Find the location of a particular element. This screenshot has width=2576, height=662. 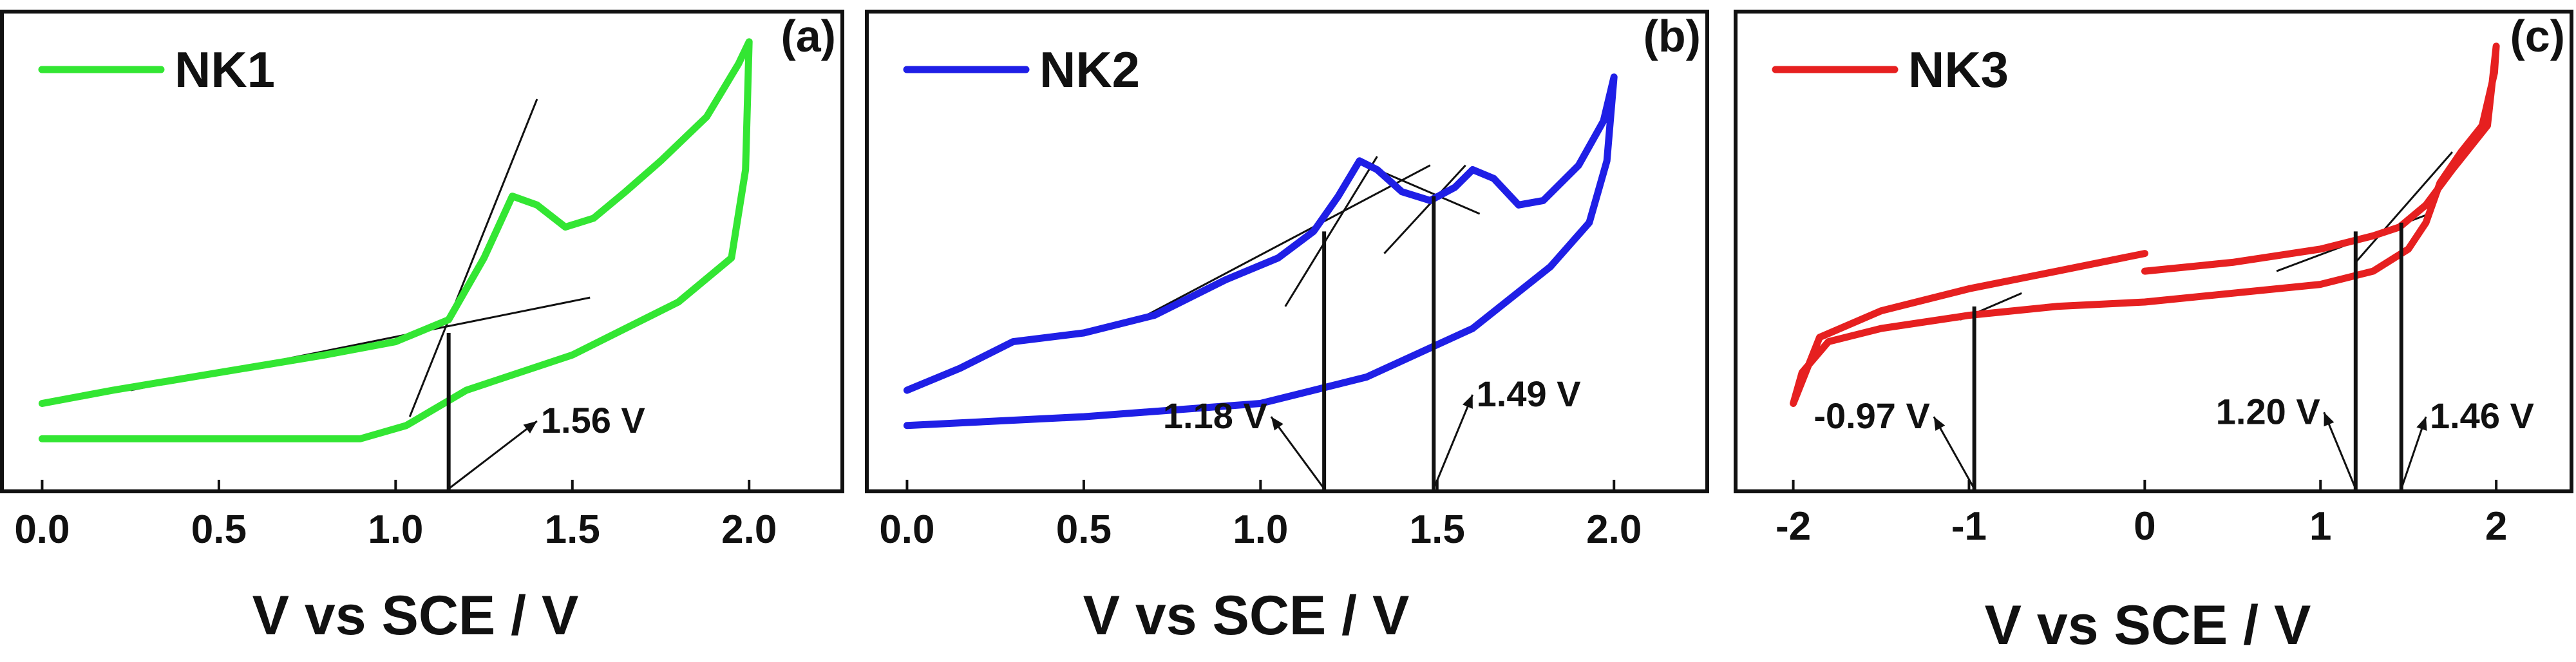

legend-label: NK3 is located at coordinates (1958, 69).